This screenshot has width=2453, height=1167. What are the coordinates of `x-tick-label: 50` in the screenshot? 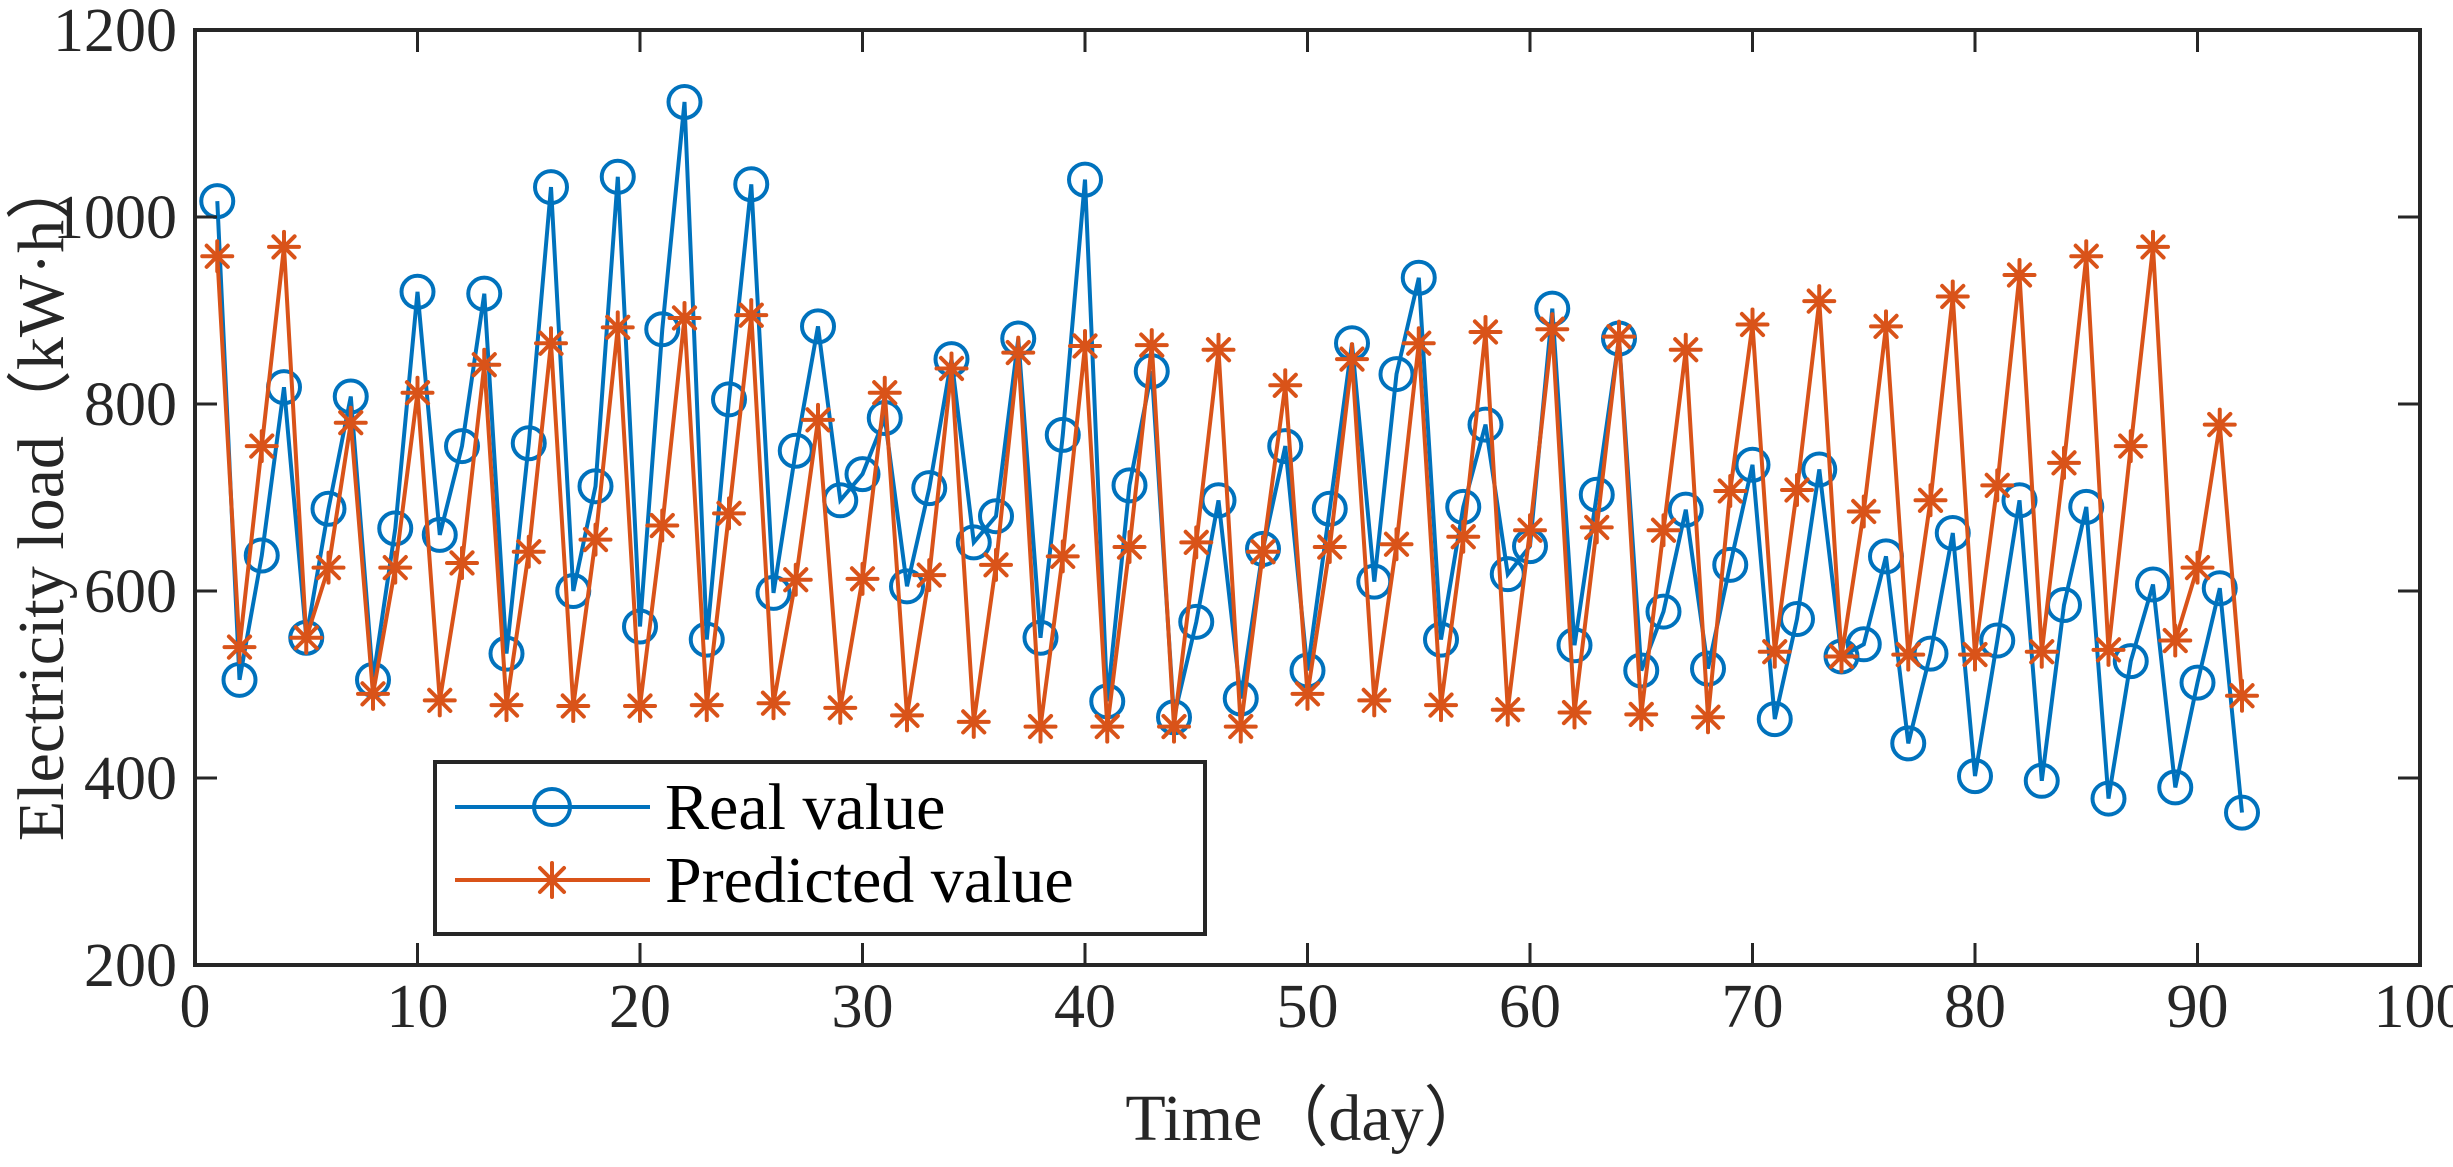 It's located at (1308, 1007).